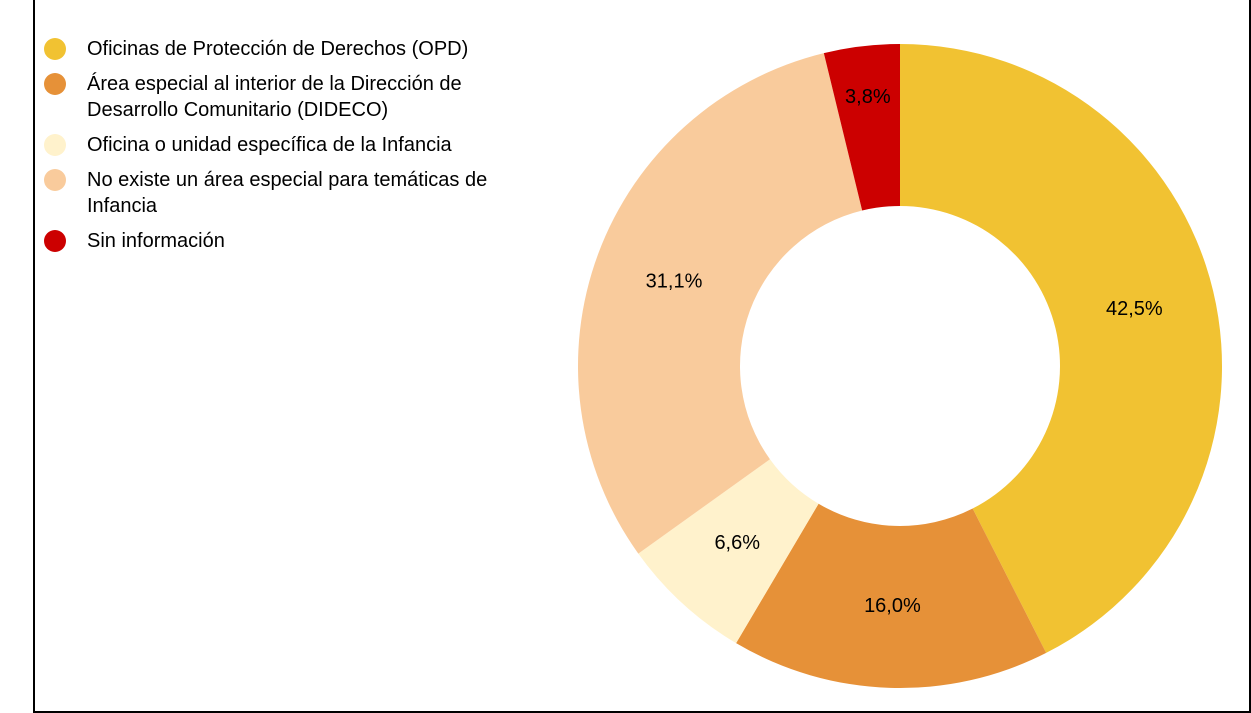 The height and width of the screenshot is (713, 1251). I want to click on data-label: 16,0%, so click(892, 606).